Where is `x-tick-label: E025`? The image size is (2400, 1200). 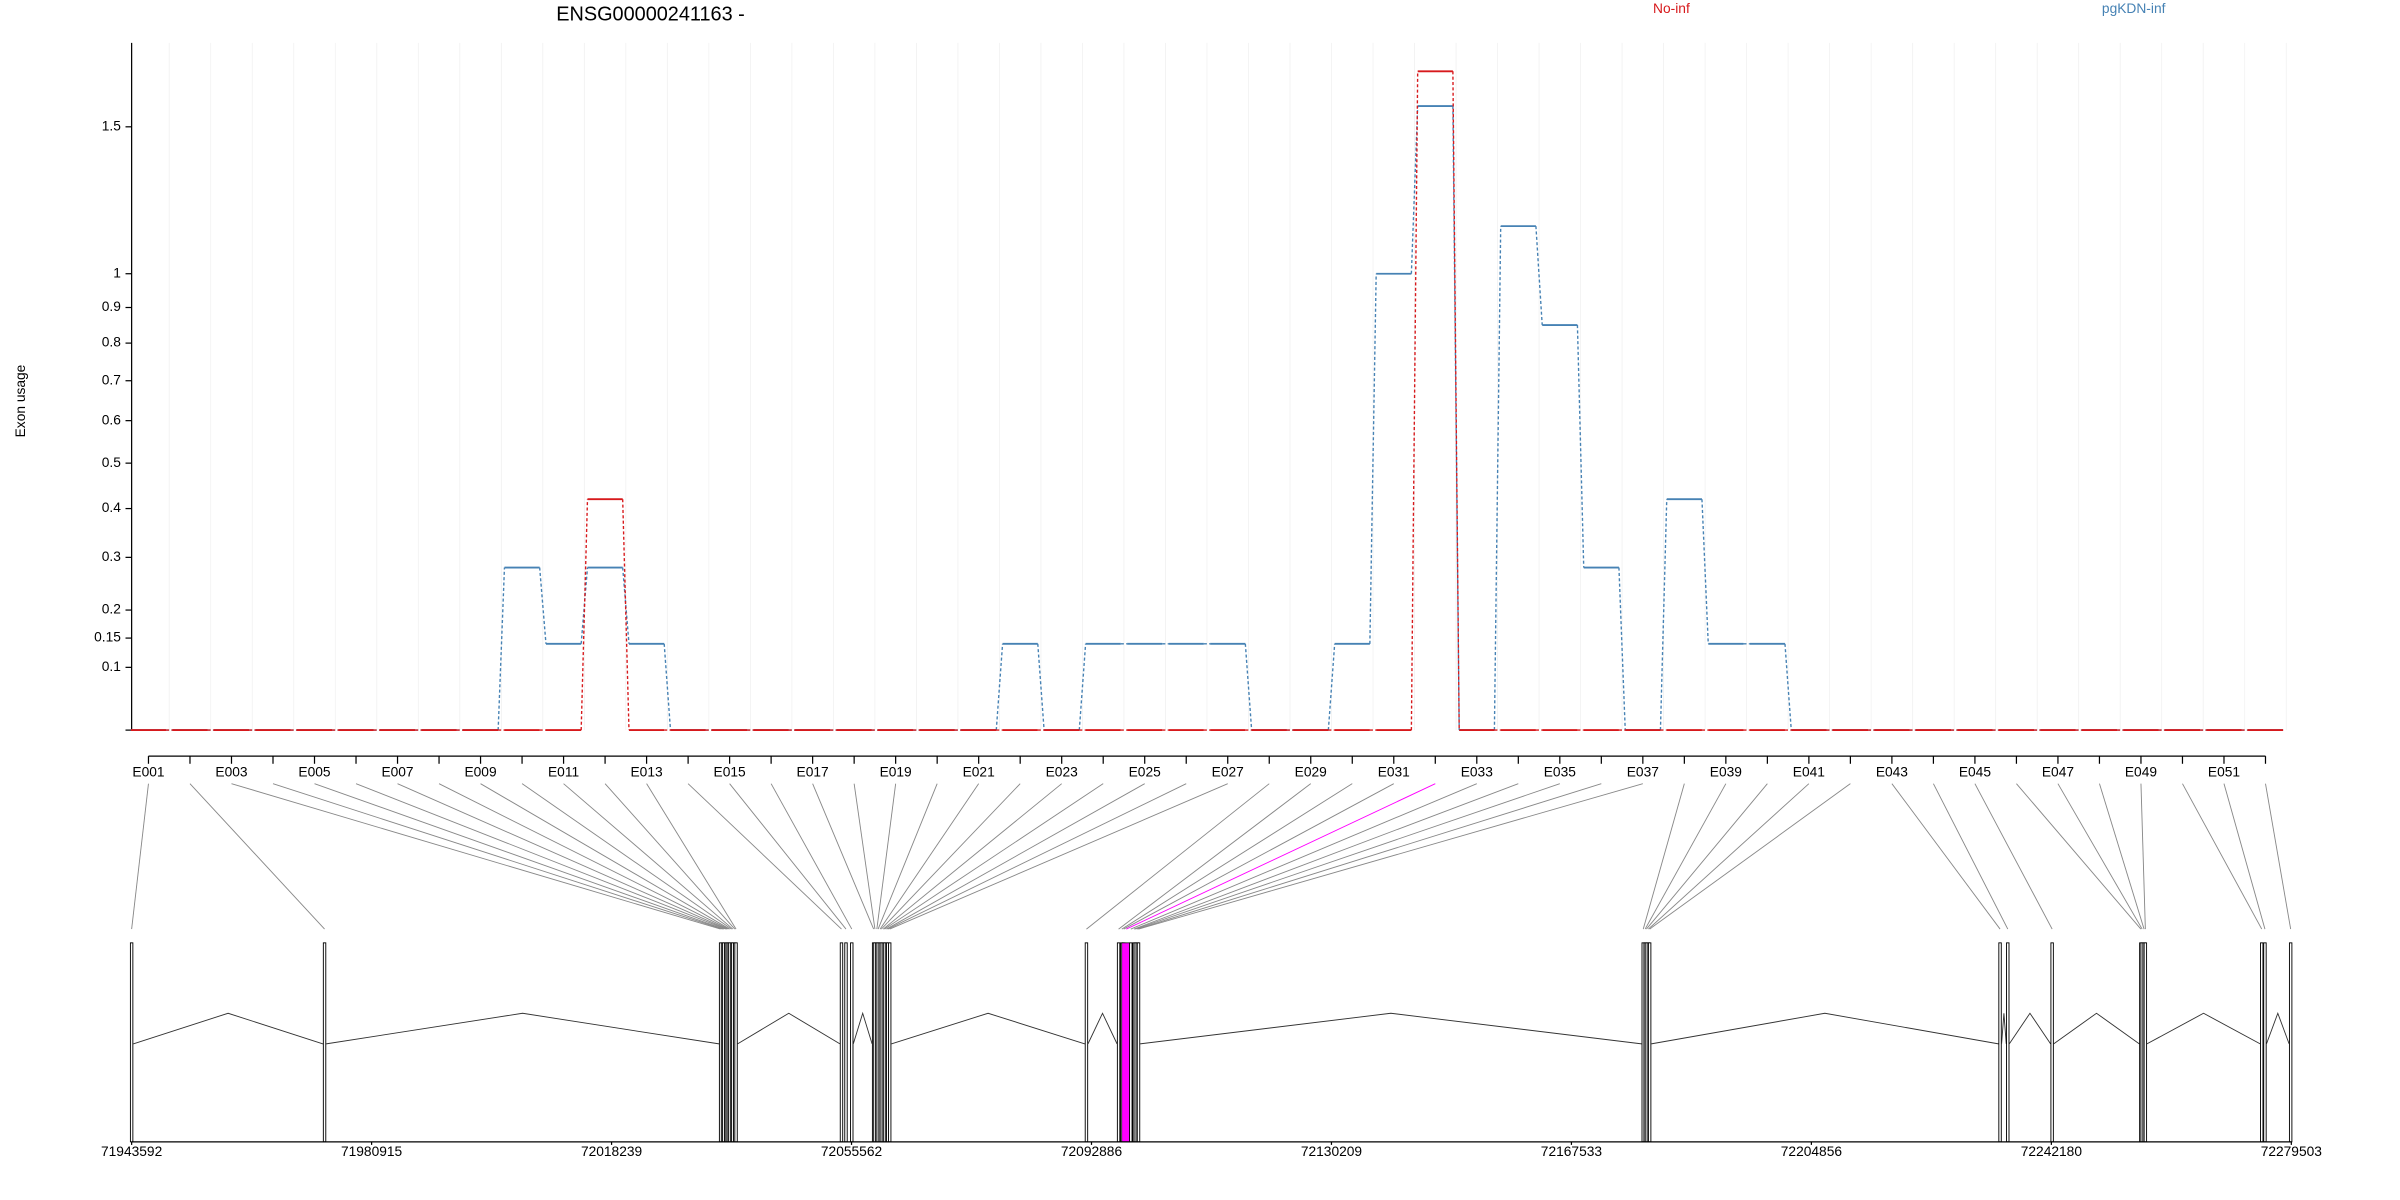 x-tick-label: E025 is located at coordinates (1145, 772).